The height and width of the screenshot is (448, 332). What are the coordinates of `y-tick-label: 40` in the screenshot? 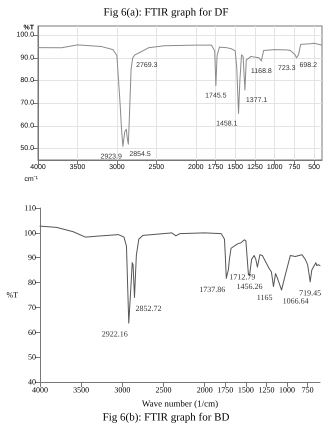 It's located at (32, 382).